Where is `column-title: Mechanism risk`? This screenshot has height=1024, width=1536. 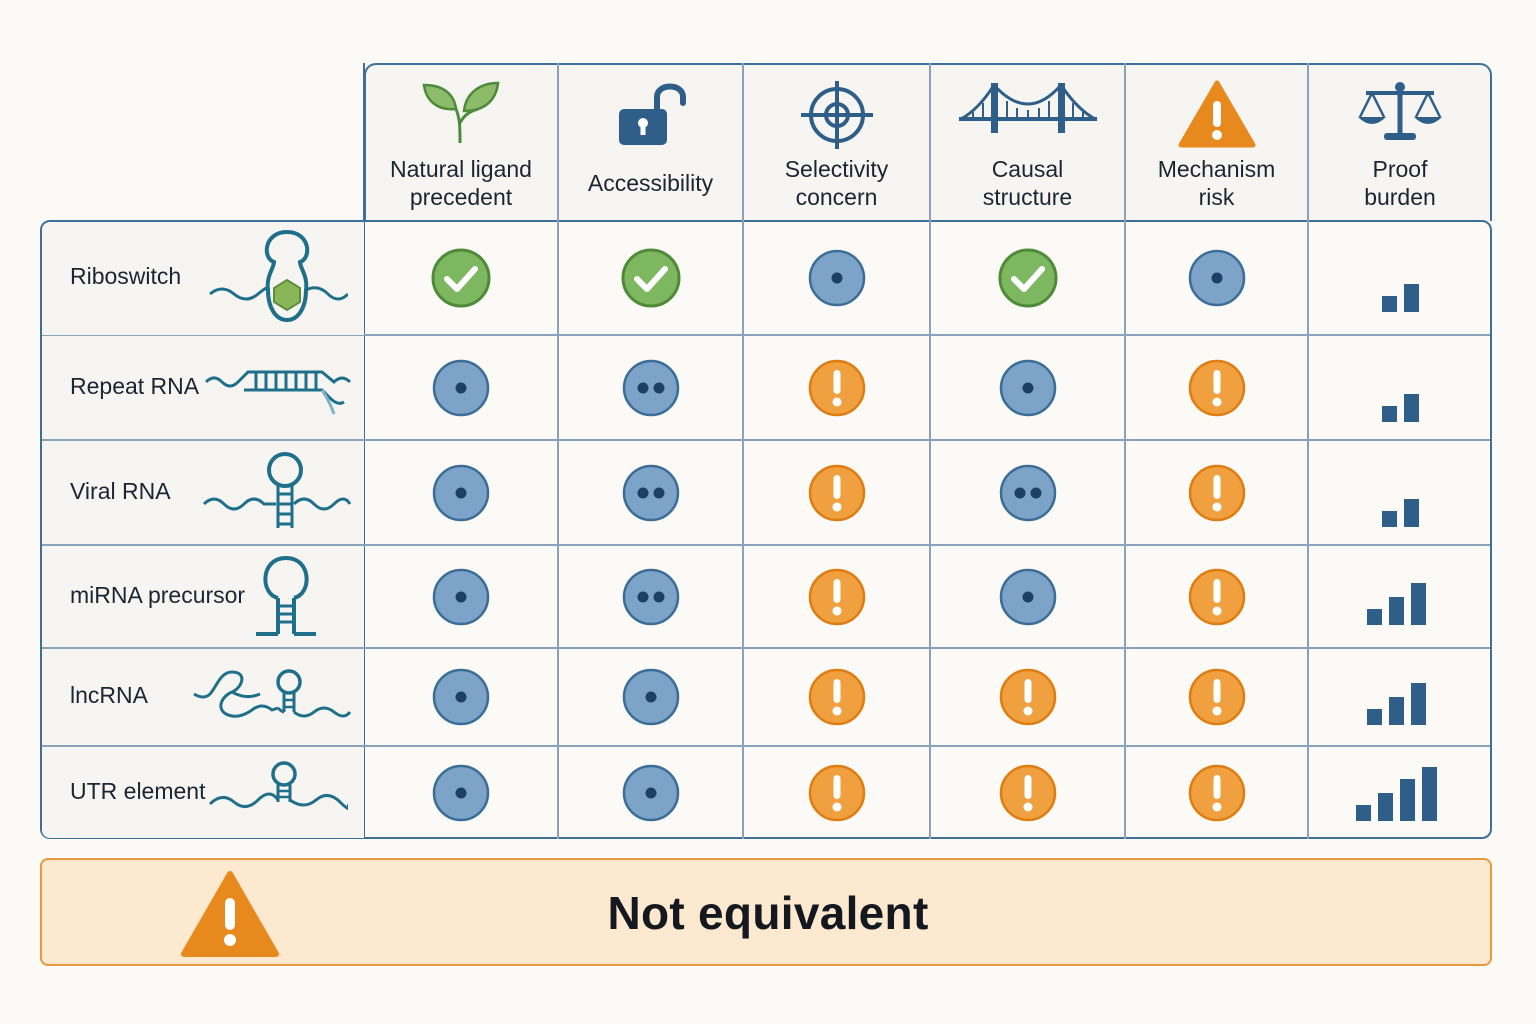 column-title: Mechanism risk is located at coordinates (1216, 183).